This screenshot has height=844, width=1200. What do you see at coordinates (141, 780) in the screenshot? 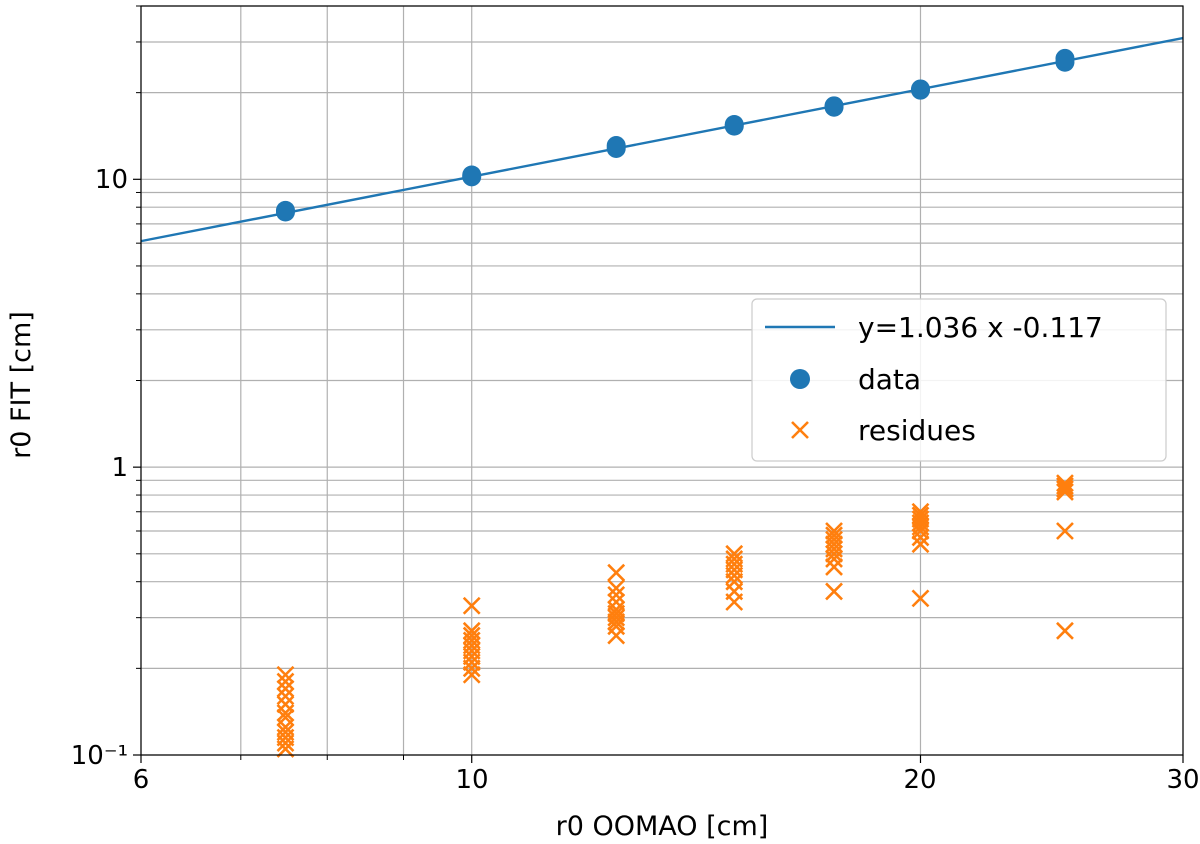
I see `x-tick-label: 6` at bounding box center [141, 780].